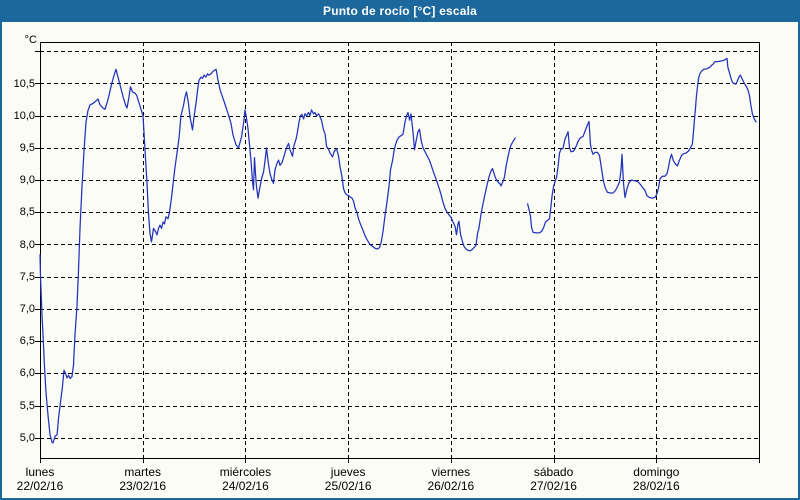 The height and width of the screenshot is (500, 800). I want to click on dewpoint-series-line, so click(641, 145).